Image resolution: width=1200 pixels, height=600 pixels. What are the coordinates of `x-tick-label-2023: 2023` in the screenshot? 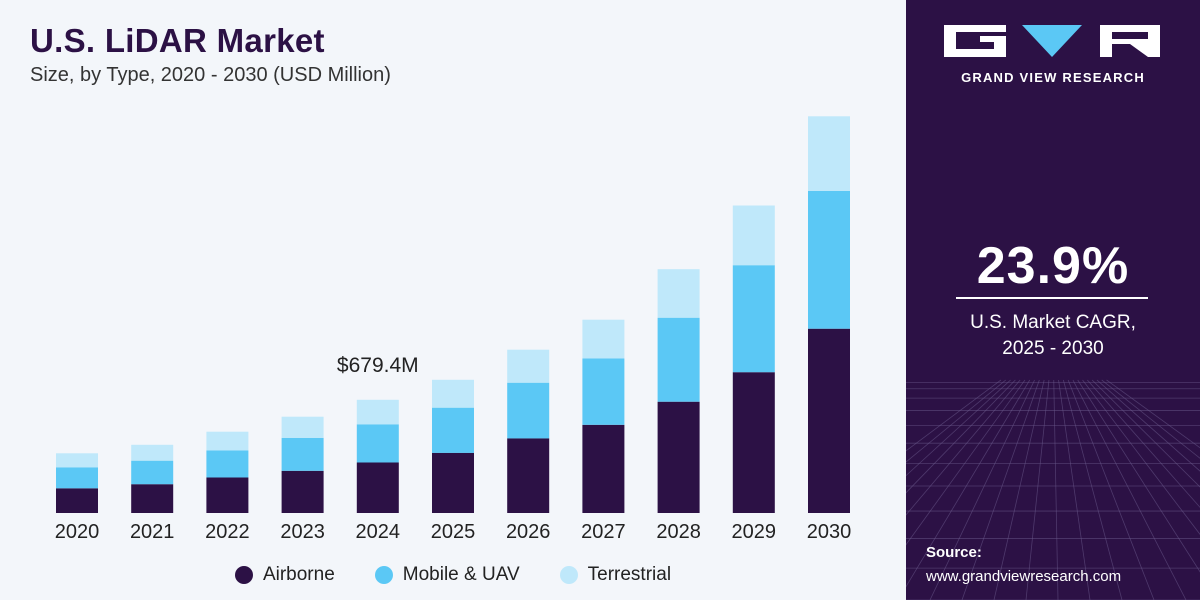 It's located at (302, 532).